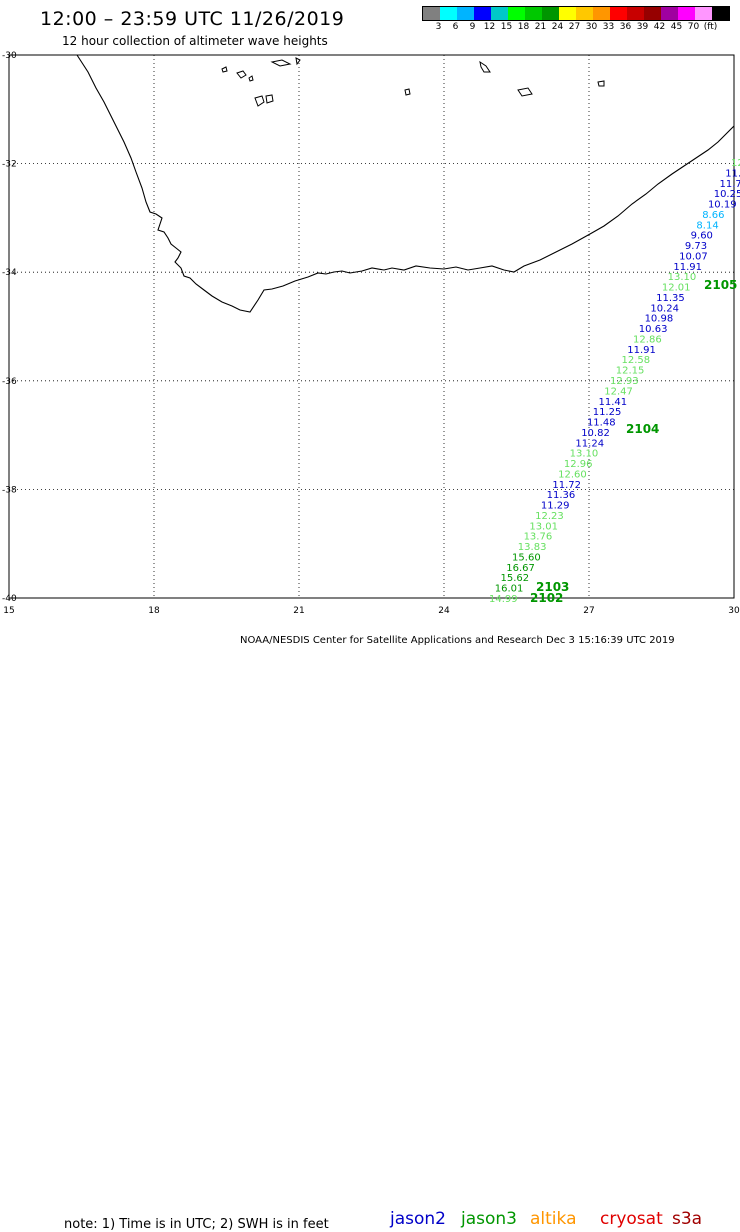  I want to click on lat-tick-label: -38, so click(9, 490).